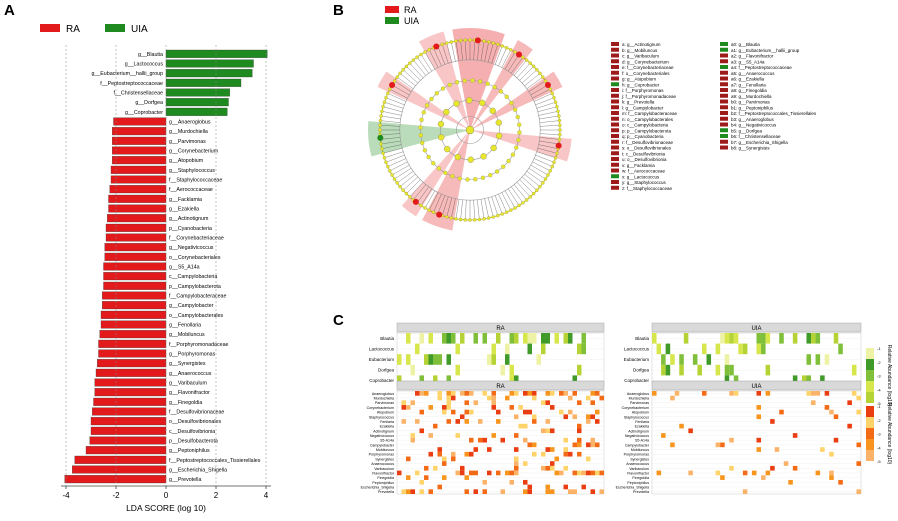  Describe the element at coordinates (382, 436) in the screenshot. I see `heatmap-row-label: Negativicoccus` at that location.